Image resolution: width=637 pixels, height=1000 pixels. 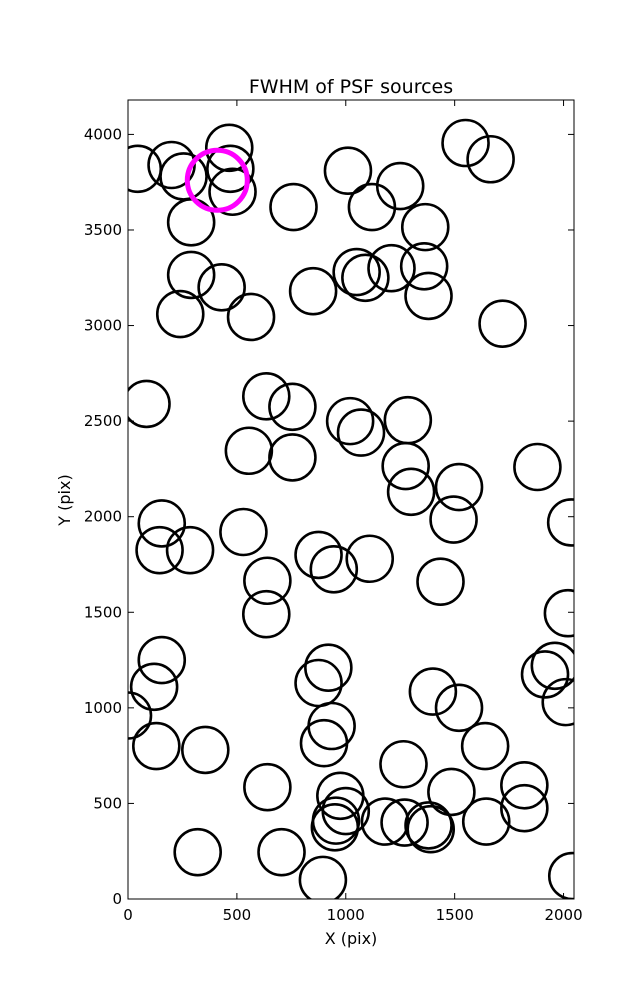 I want to click on chart-title: FWHM of PSF sources, so click(x=351, y=87).